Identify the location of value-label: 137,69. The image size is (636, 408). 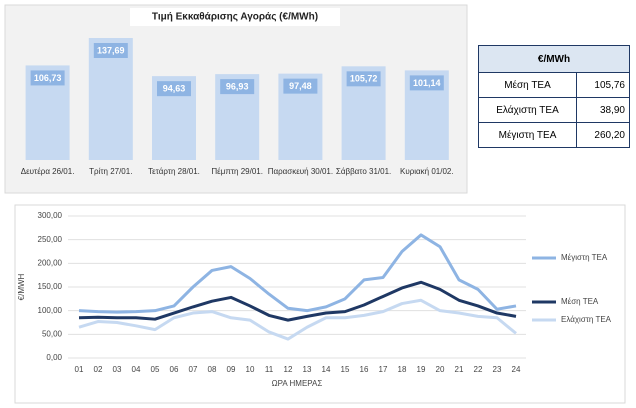
(111, 50).